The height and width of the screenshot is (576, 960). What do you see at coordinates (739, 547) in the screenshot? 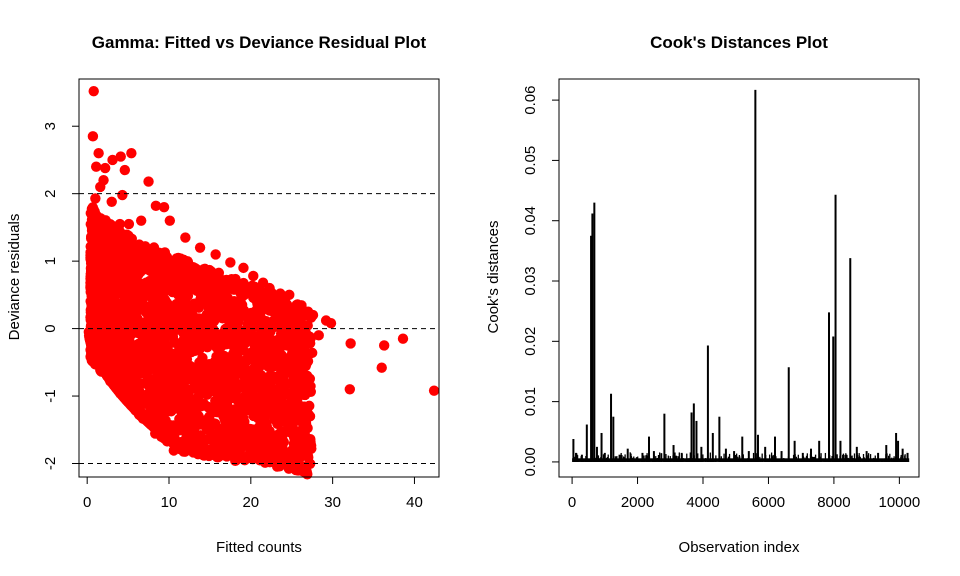
I see `cooks-plot-xlabel: Observation index` at bounding box center [739, 547].